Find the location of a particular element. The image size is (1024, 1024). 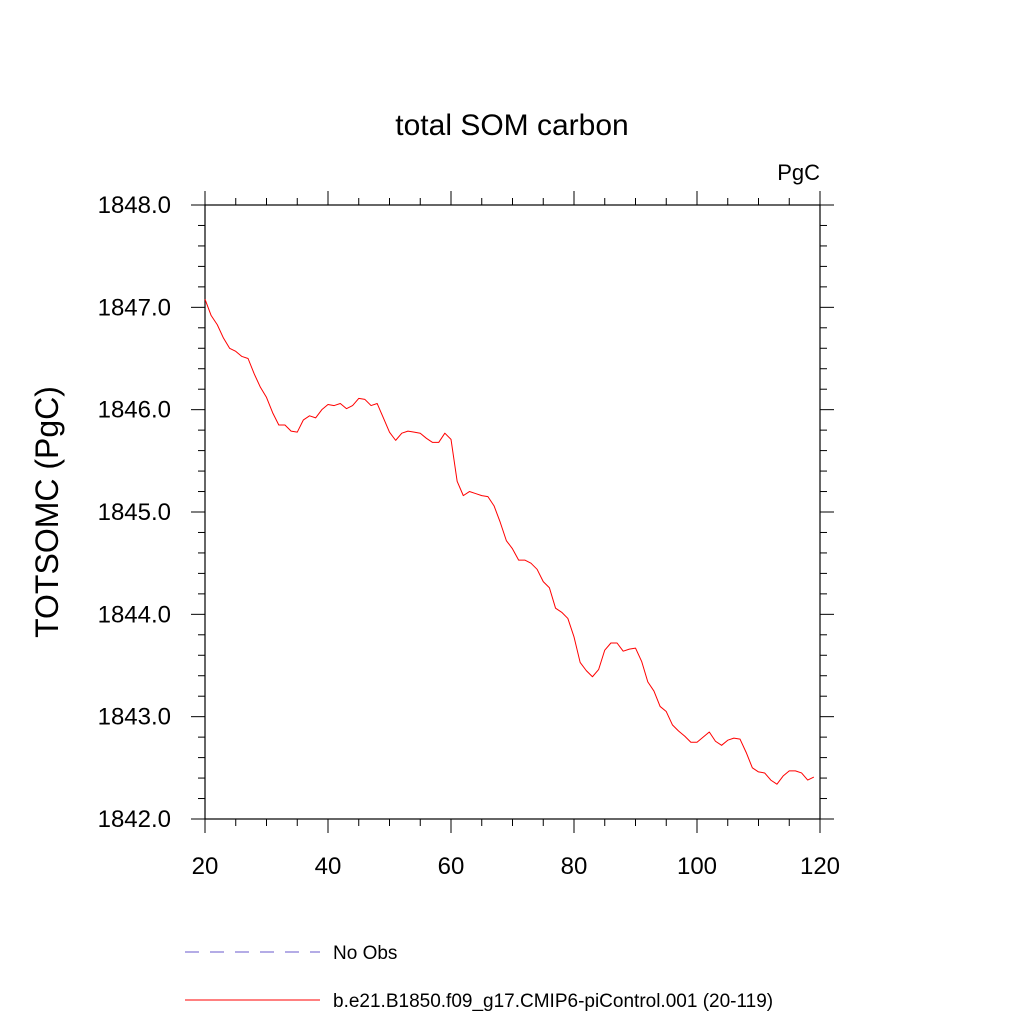

y-tick-label: 1846.0 is located at coordinates (134, 410).